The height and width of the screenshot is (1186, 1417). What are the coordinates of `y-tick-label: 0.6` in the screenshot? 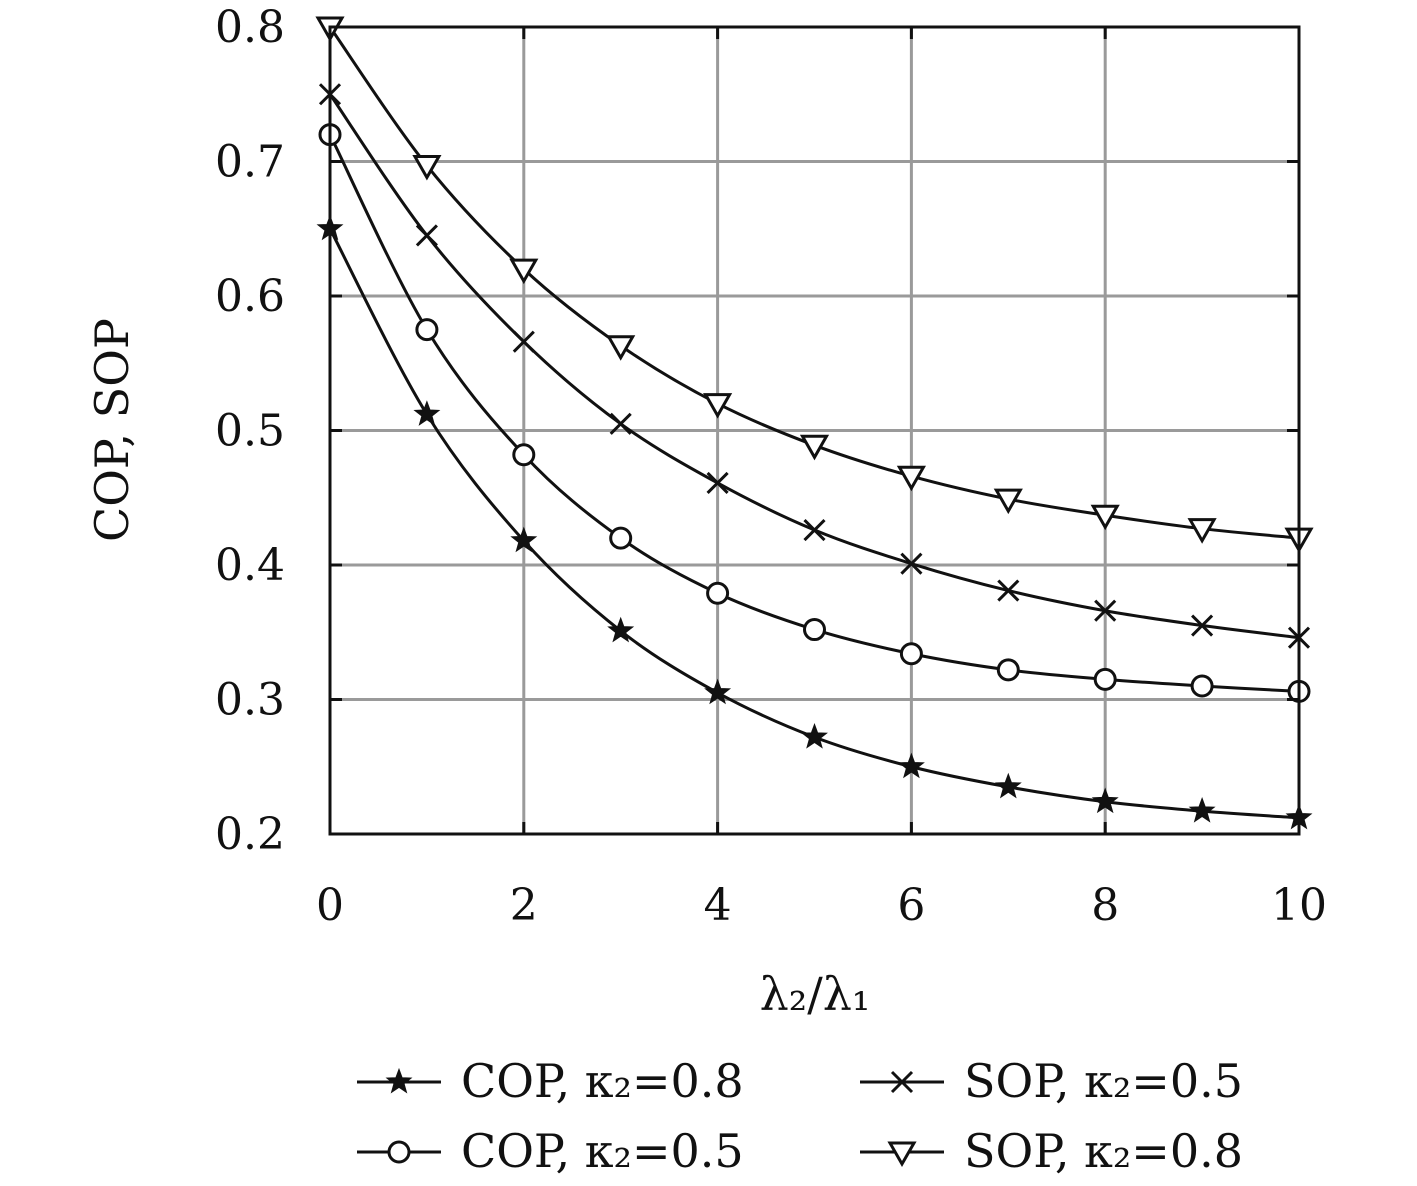 It's located at (250, 296).